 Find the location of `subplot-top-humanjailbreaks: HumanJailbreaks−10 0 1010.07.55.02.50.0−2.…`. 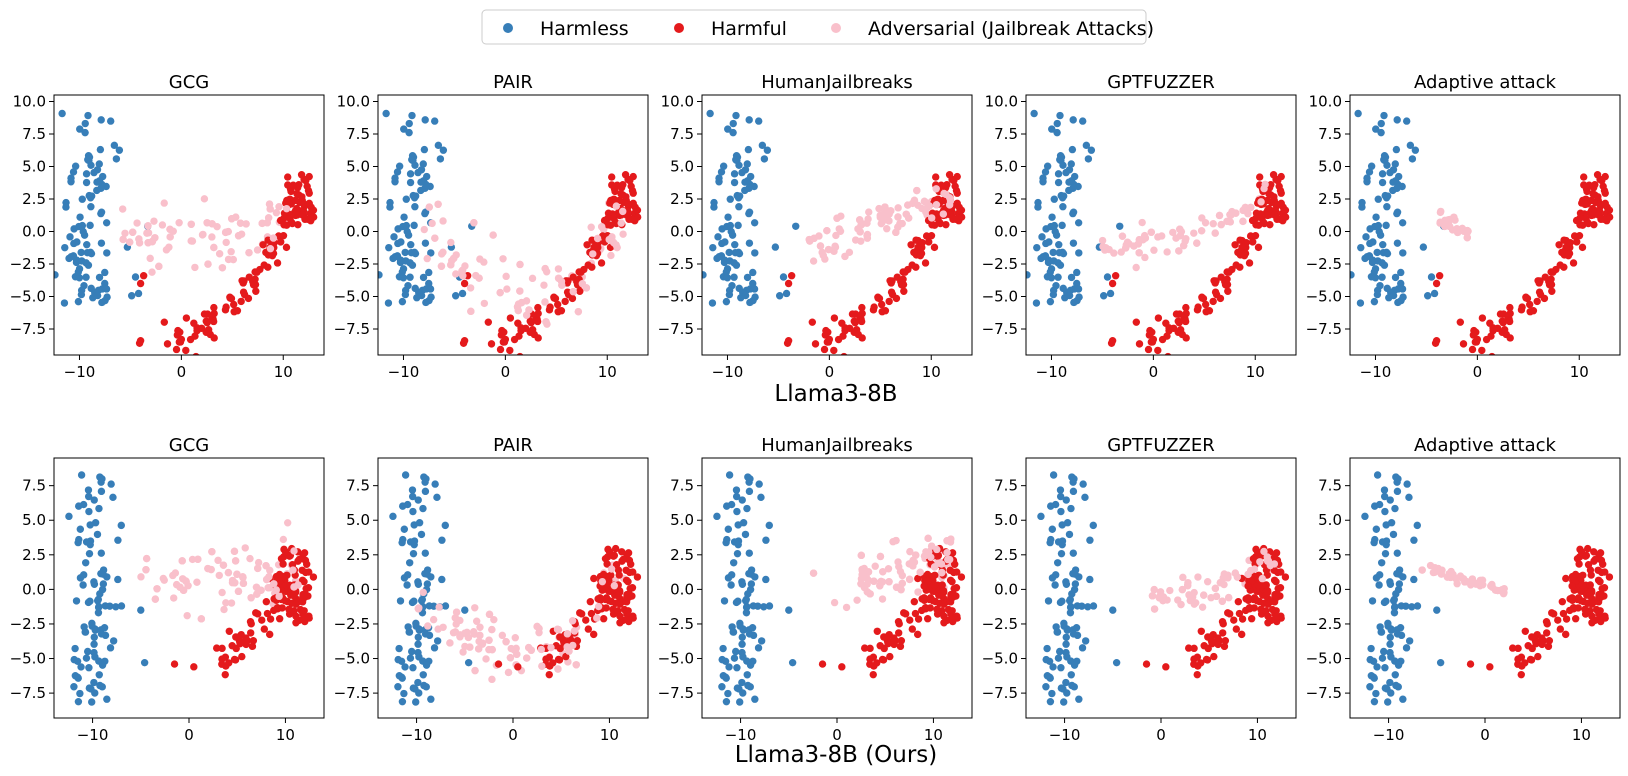

subplot-top-humanjailbreaks: HumanJailbreaks−10 0 1010.07.55.02.50.0−2.… is located at coordinates (815, 226).